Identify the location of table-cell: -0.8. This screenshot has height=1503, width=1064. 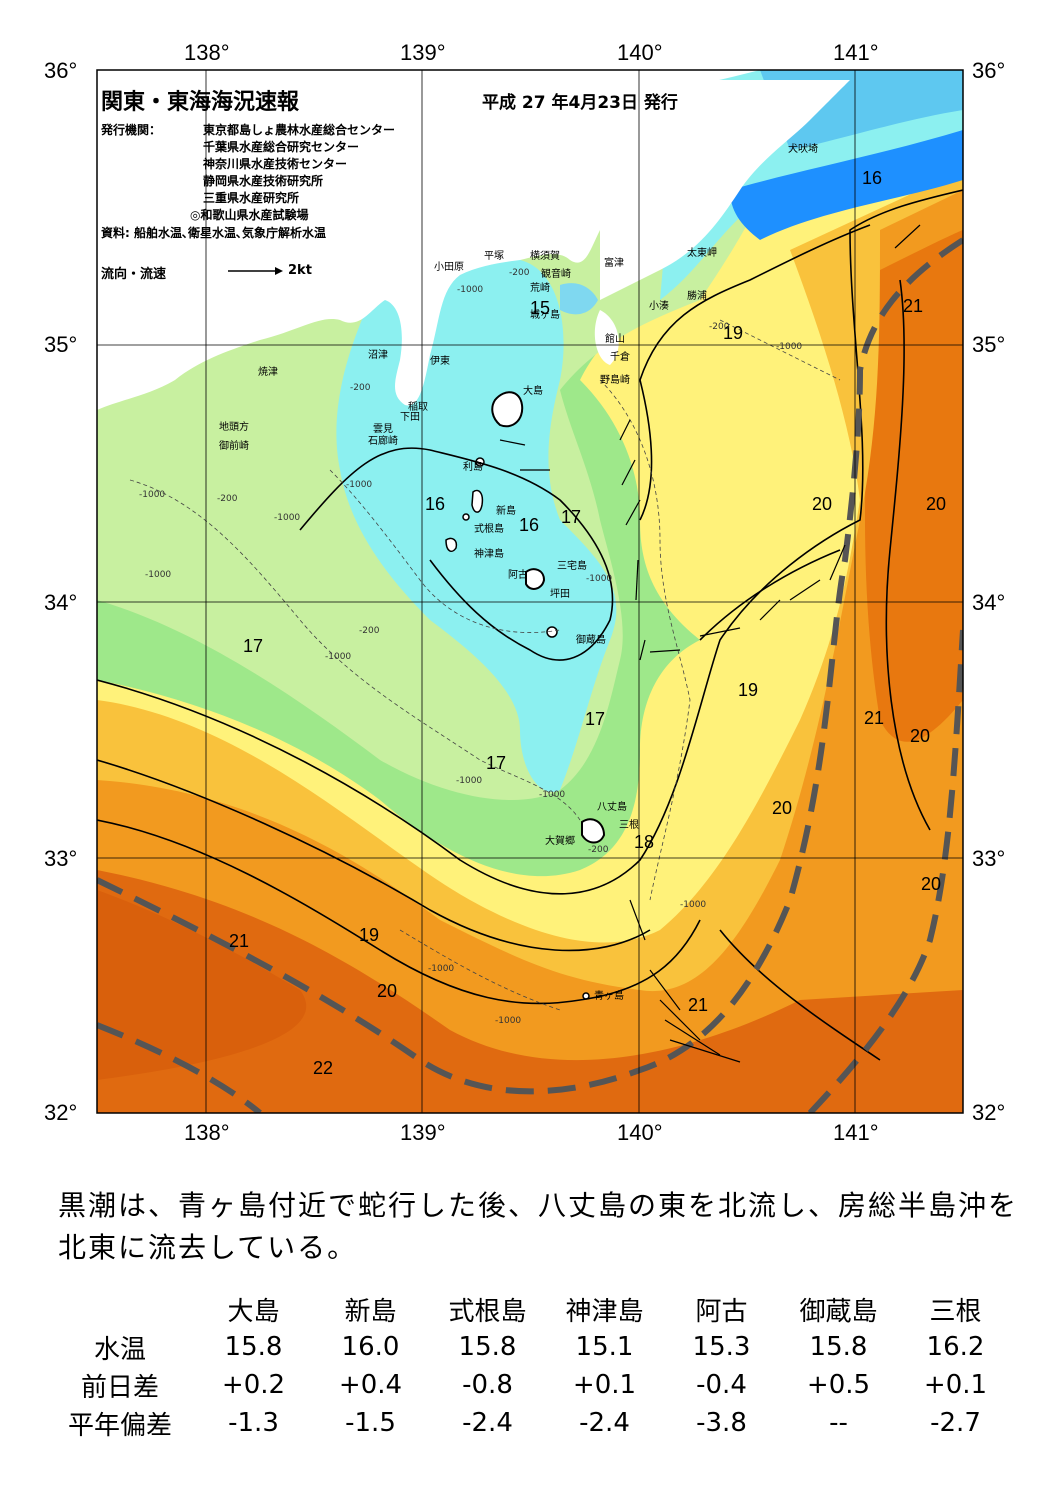
(487, 1385).